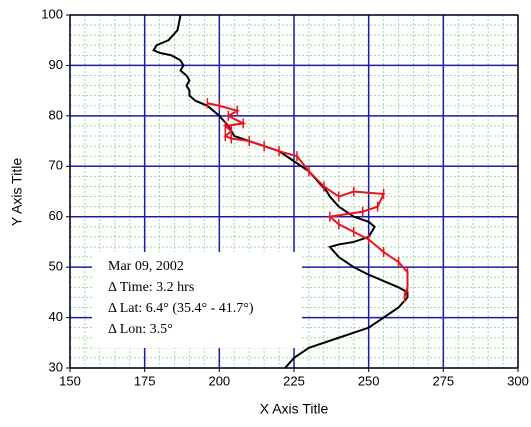  Describe the element at coordinates (56, 165) in the screenshot. I see `y-tick-label: 70` at that location.